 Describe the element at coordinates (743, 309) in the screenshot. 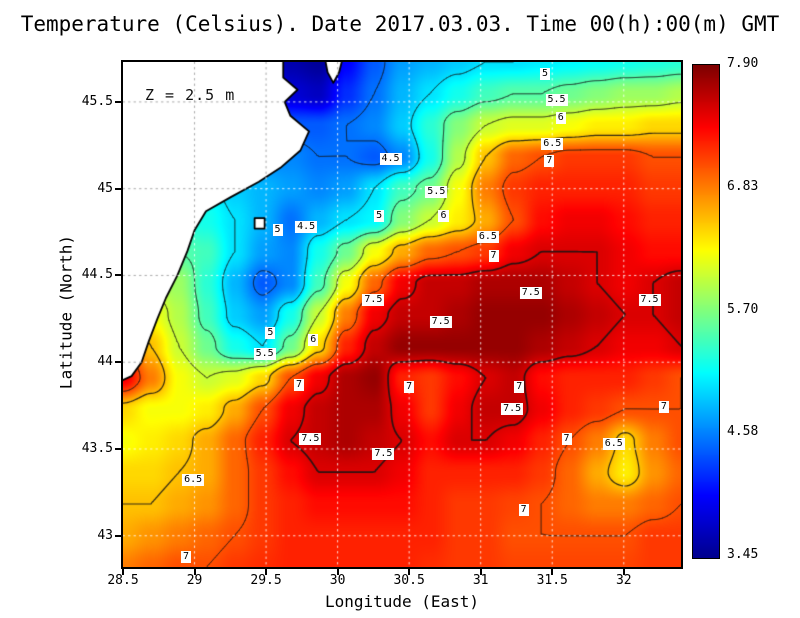

I see `colorbar-tick-label: 5.70` at that location.